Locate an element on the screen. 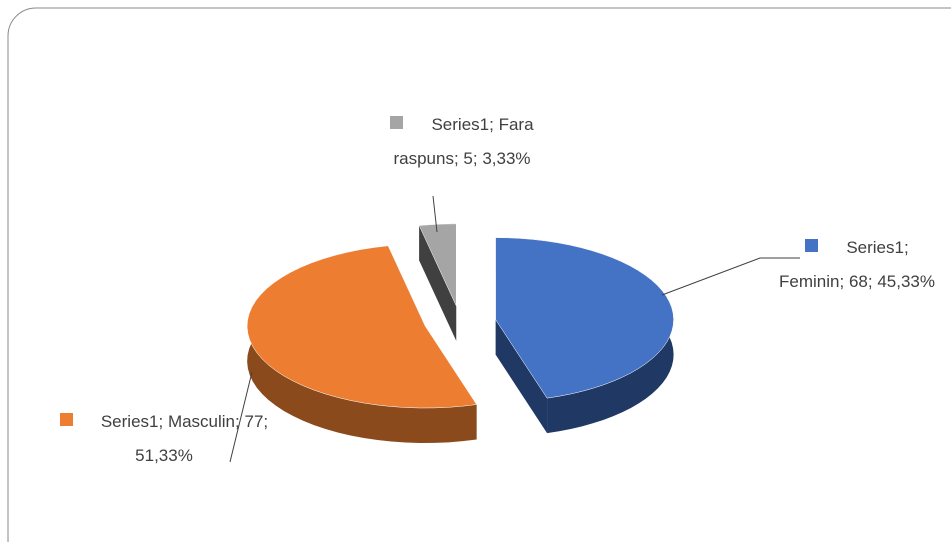 The image size is (951, 542). data-label: Series1; Fara raspuns; 5; 3,33% is located at coordinates (462, 142).